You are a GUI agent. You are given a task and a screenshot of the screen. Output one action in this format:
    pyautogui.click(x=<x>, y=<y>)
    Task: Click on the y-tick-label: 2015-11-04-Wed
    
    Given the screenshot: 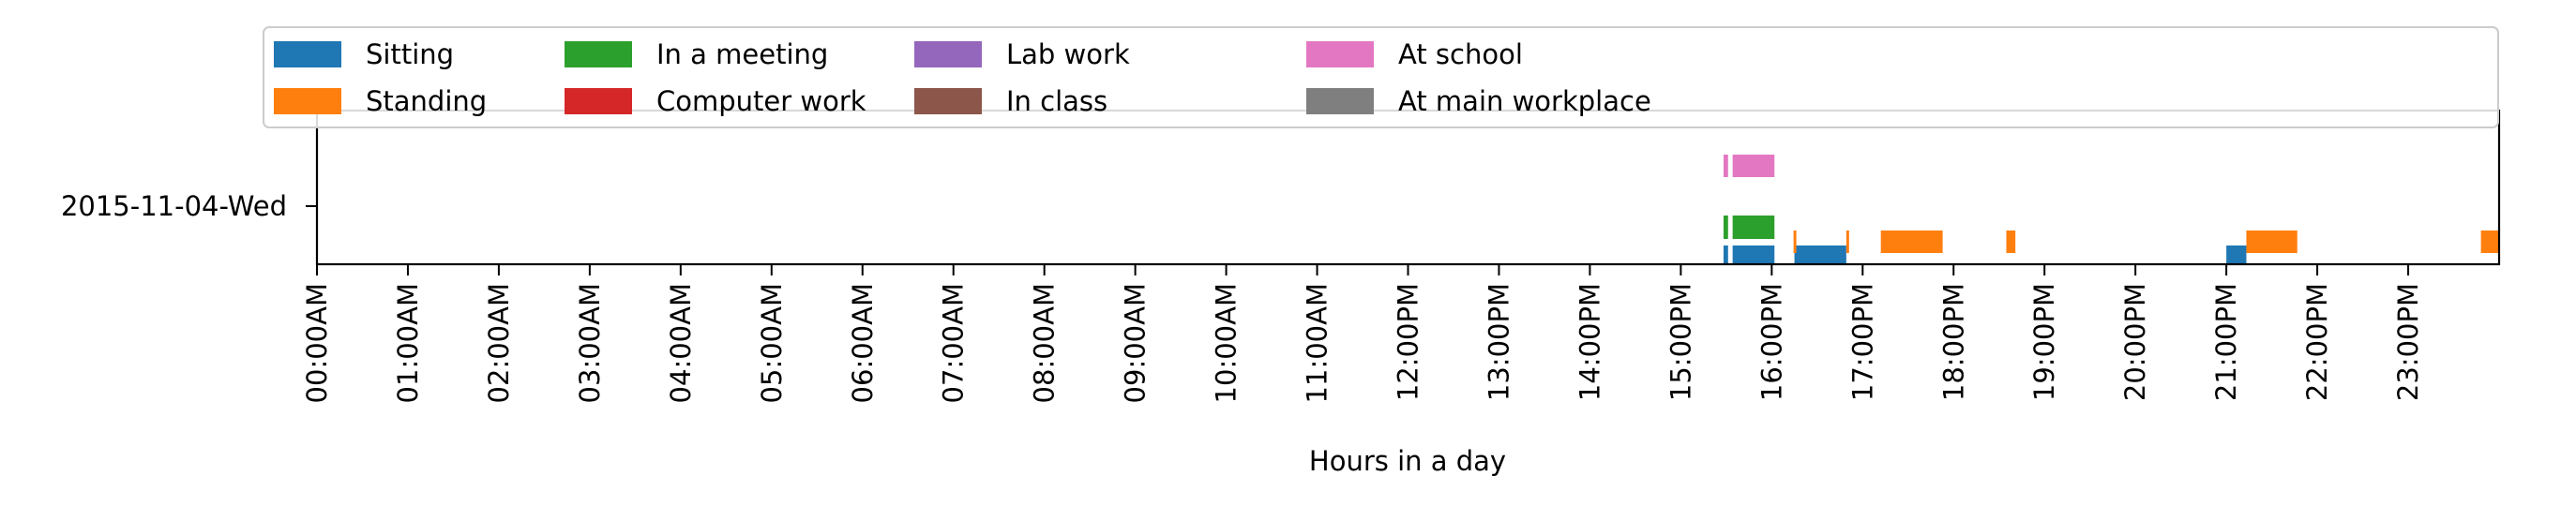 What is the action you would take?
    pyautogui.click(x=174, y=206)
    